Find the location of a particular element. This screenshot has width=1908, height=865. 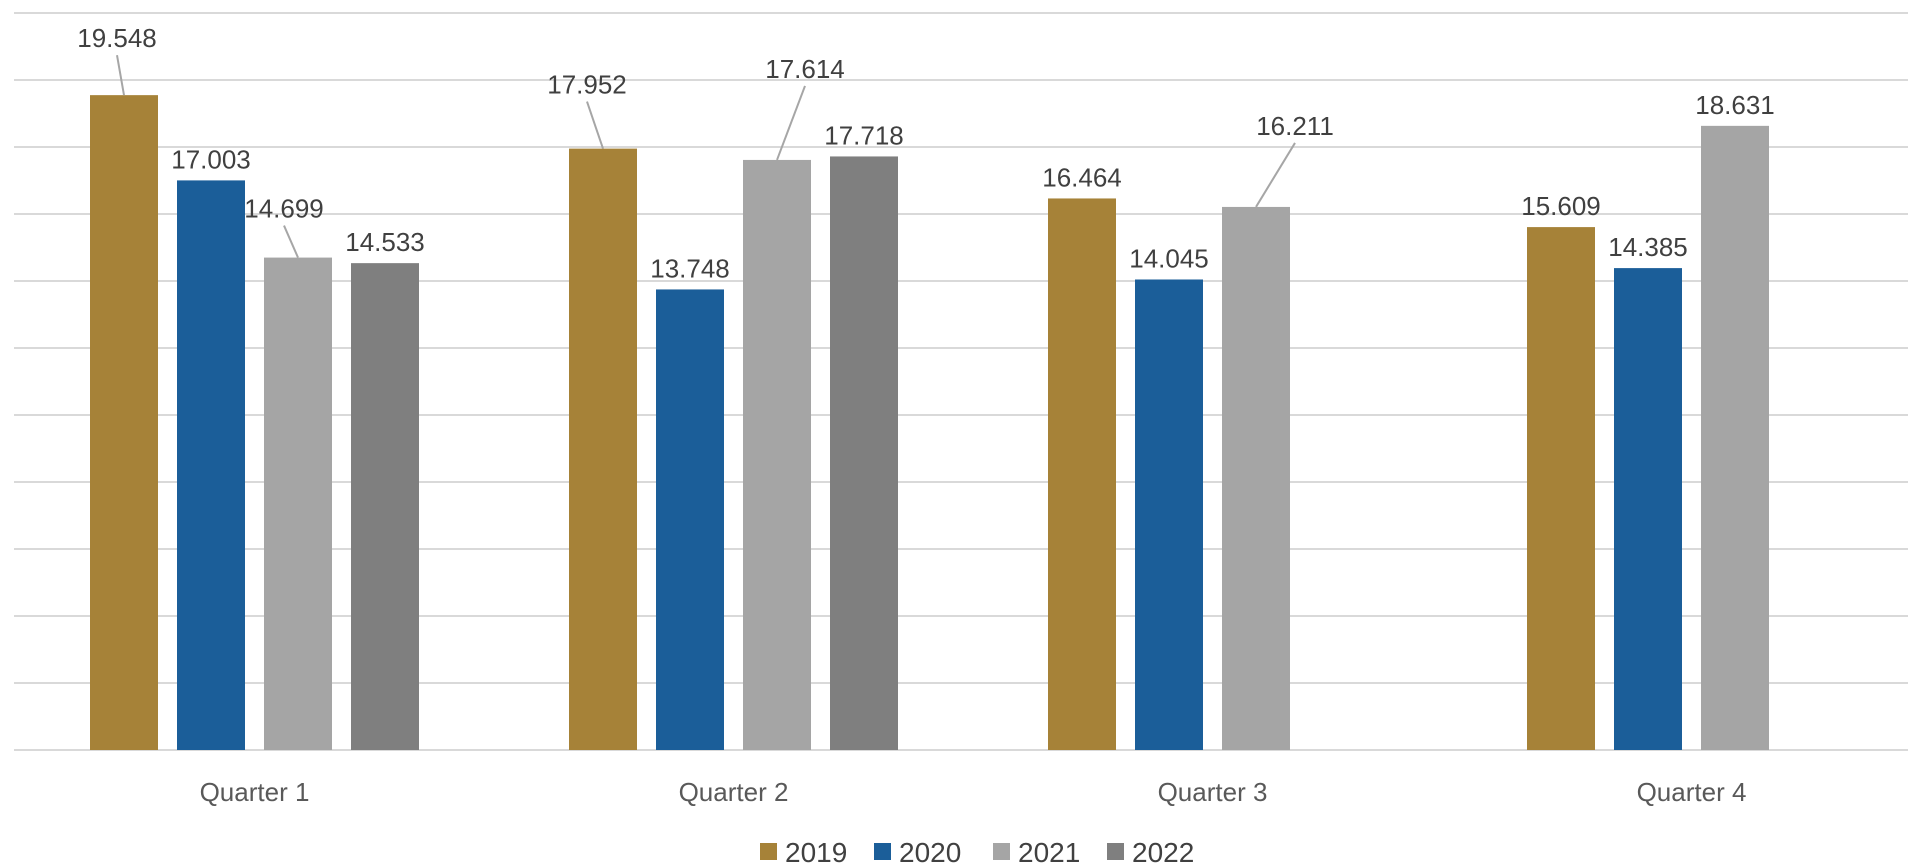

legend-item-2021: 2021 is located at coordinates (1036, 851).